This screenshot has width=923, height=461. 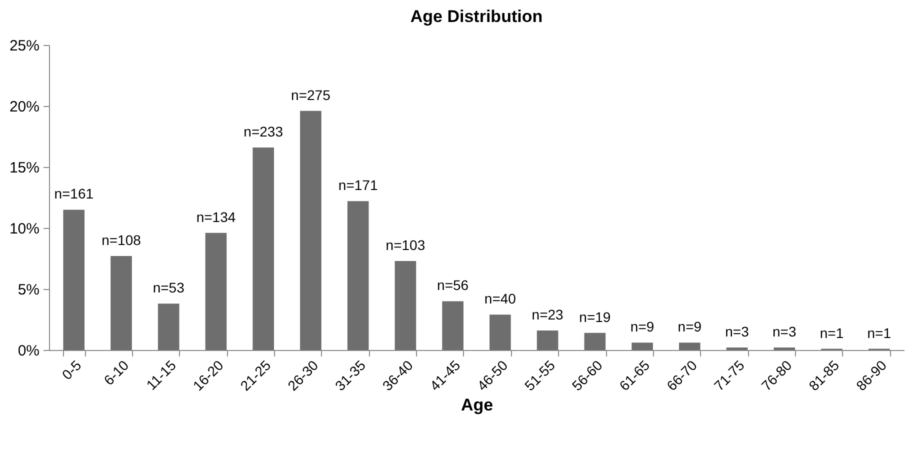 I want to click on y-tick-label: 25%, so click(x=24, y=46).